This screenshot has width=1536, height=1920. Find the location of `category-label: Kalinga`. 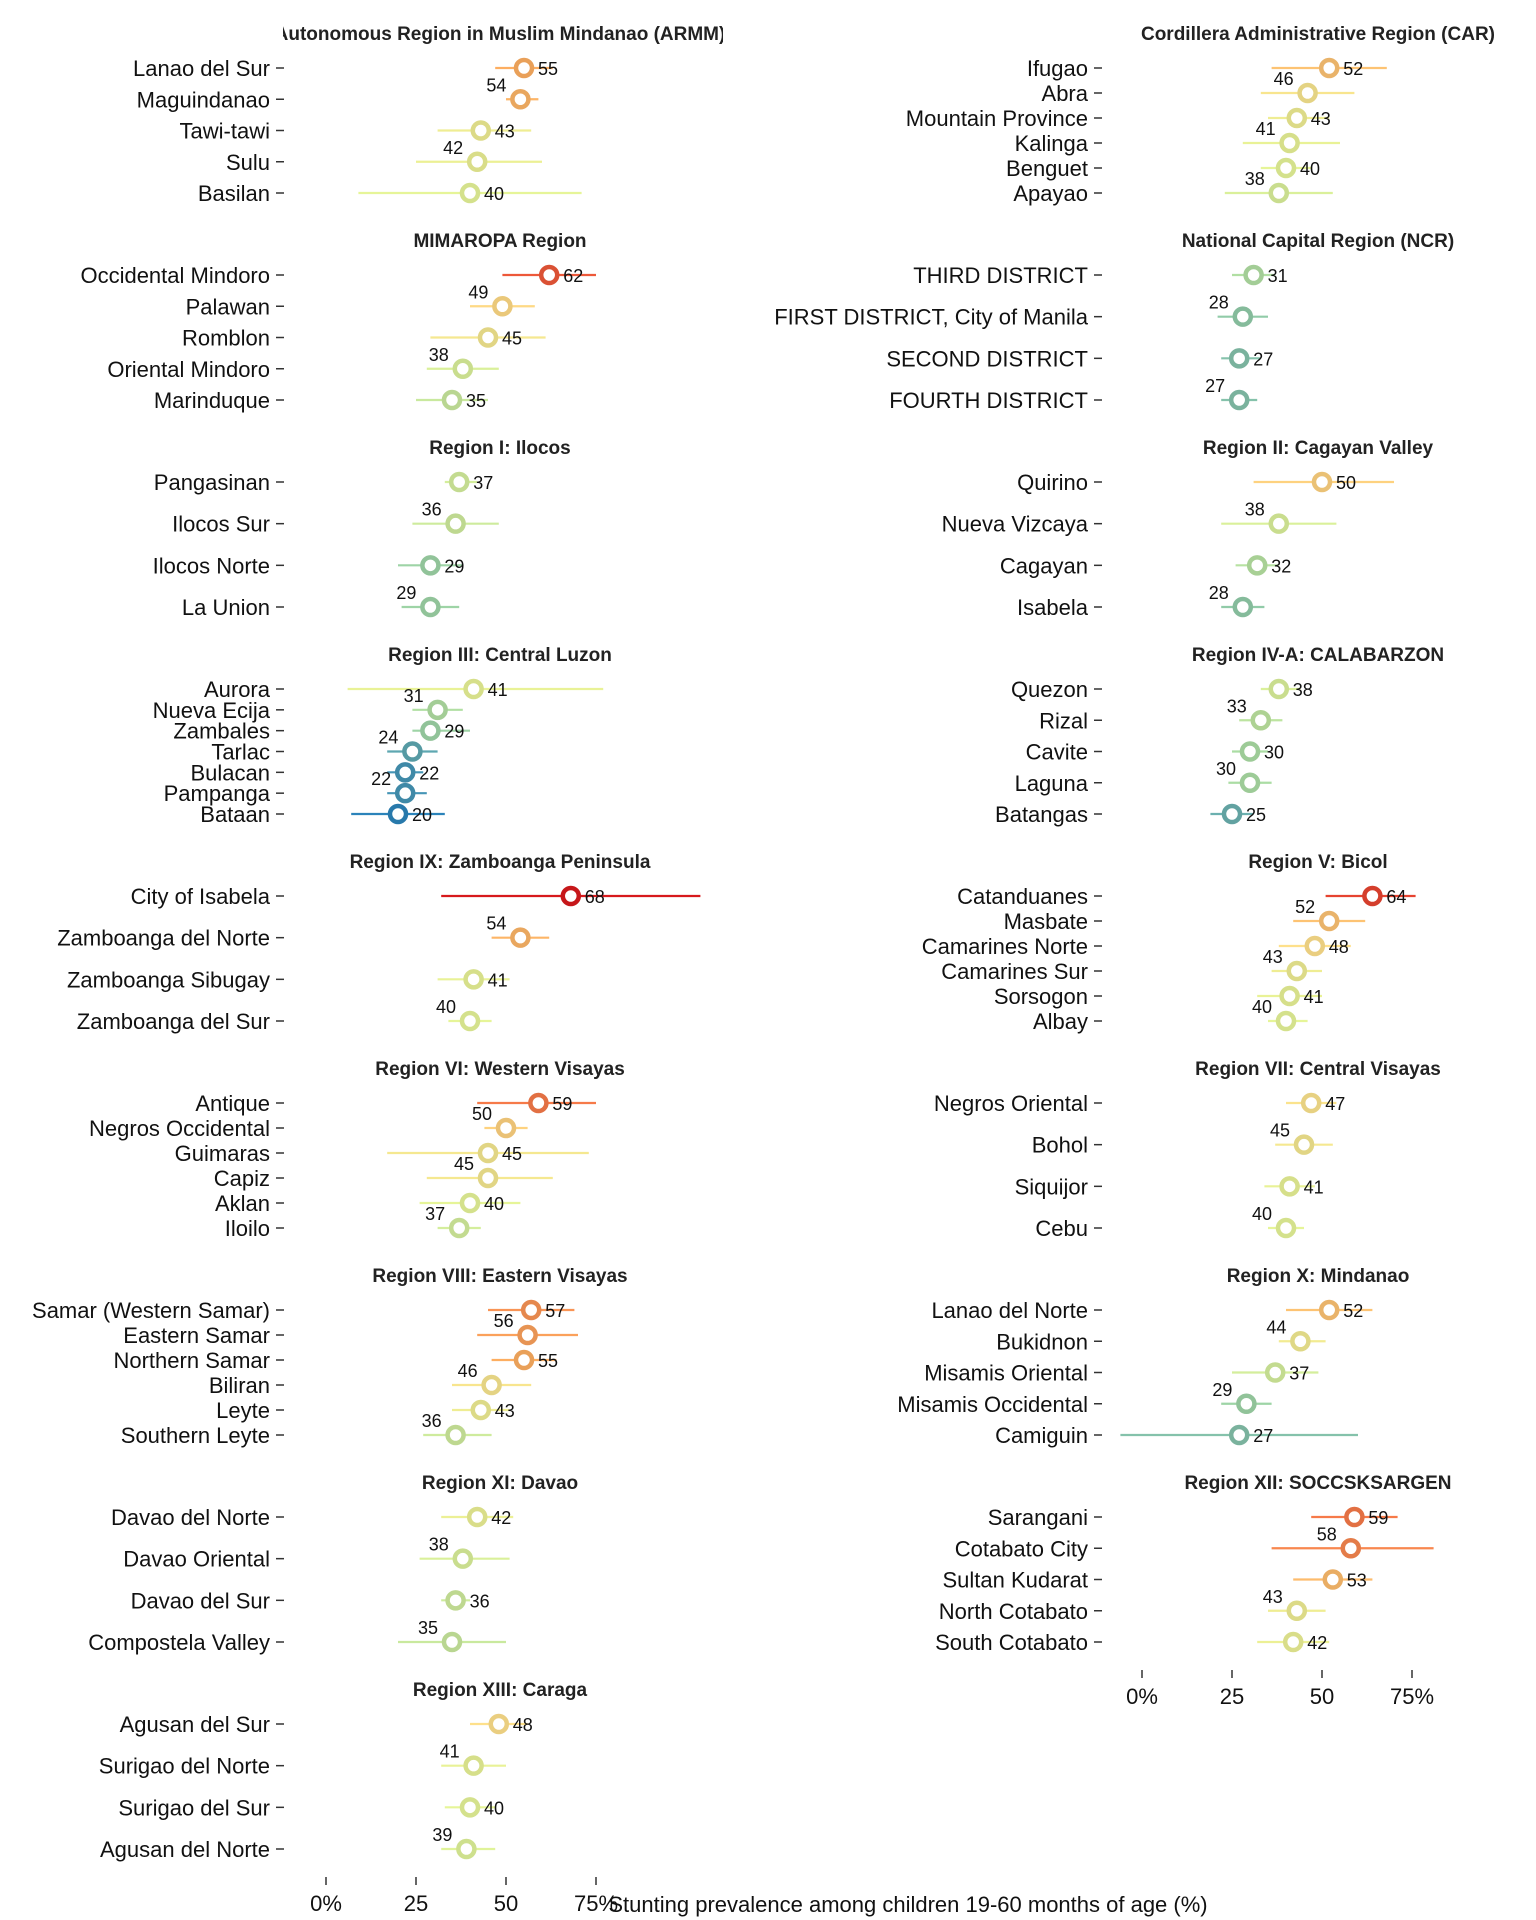

category-label: Kalinga is located at coordinates (1052, 143).